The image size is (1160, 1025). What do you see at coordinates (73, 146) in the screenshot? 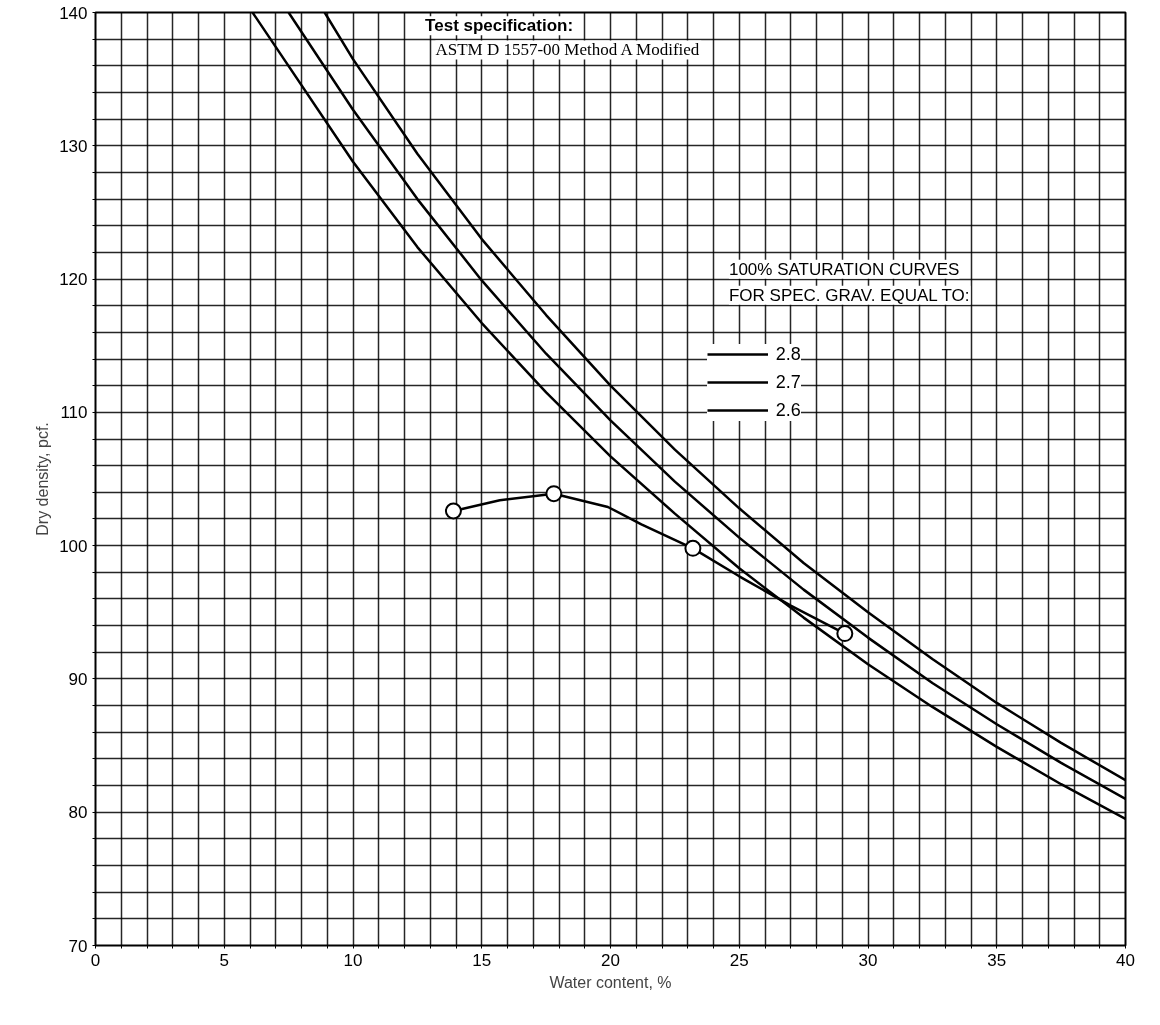
I see `y-tick-label: 130` at bounding box center [73, 146].